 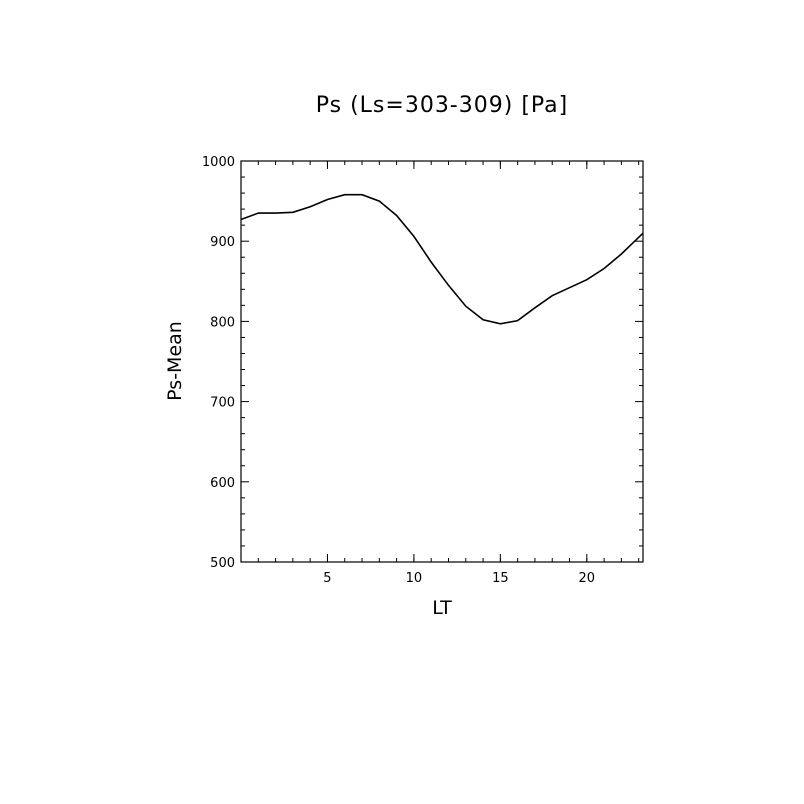 I want to click on x-tick-label: 10, so click(x=414, y=578).